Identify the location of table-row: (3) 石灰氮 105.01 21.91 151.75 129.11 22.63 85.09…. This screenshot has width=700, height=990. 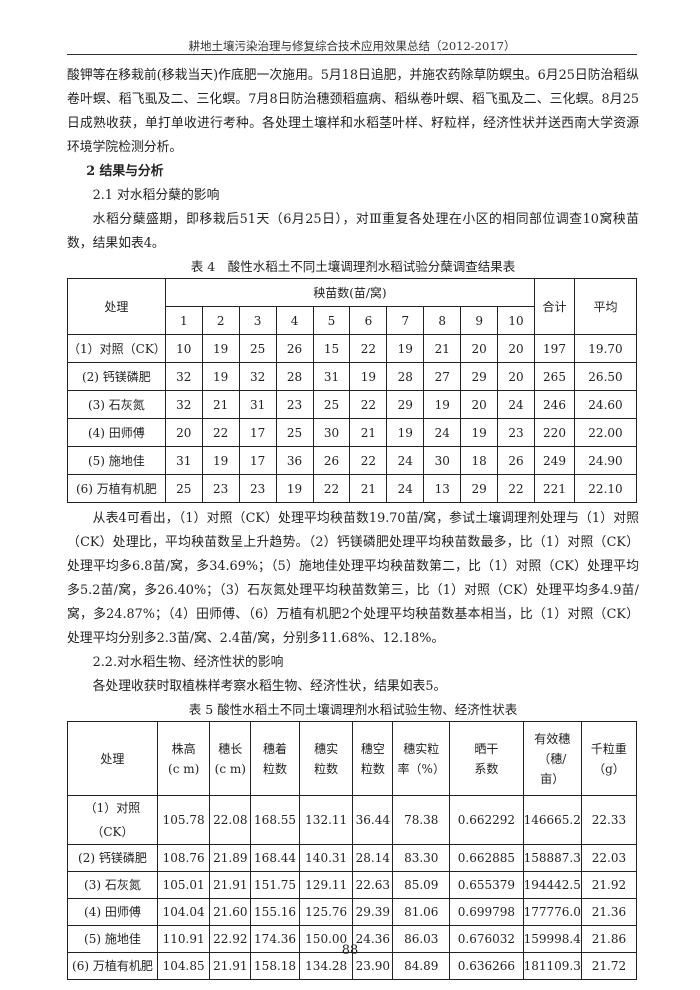
(352, 885).